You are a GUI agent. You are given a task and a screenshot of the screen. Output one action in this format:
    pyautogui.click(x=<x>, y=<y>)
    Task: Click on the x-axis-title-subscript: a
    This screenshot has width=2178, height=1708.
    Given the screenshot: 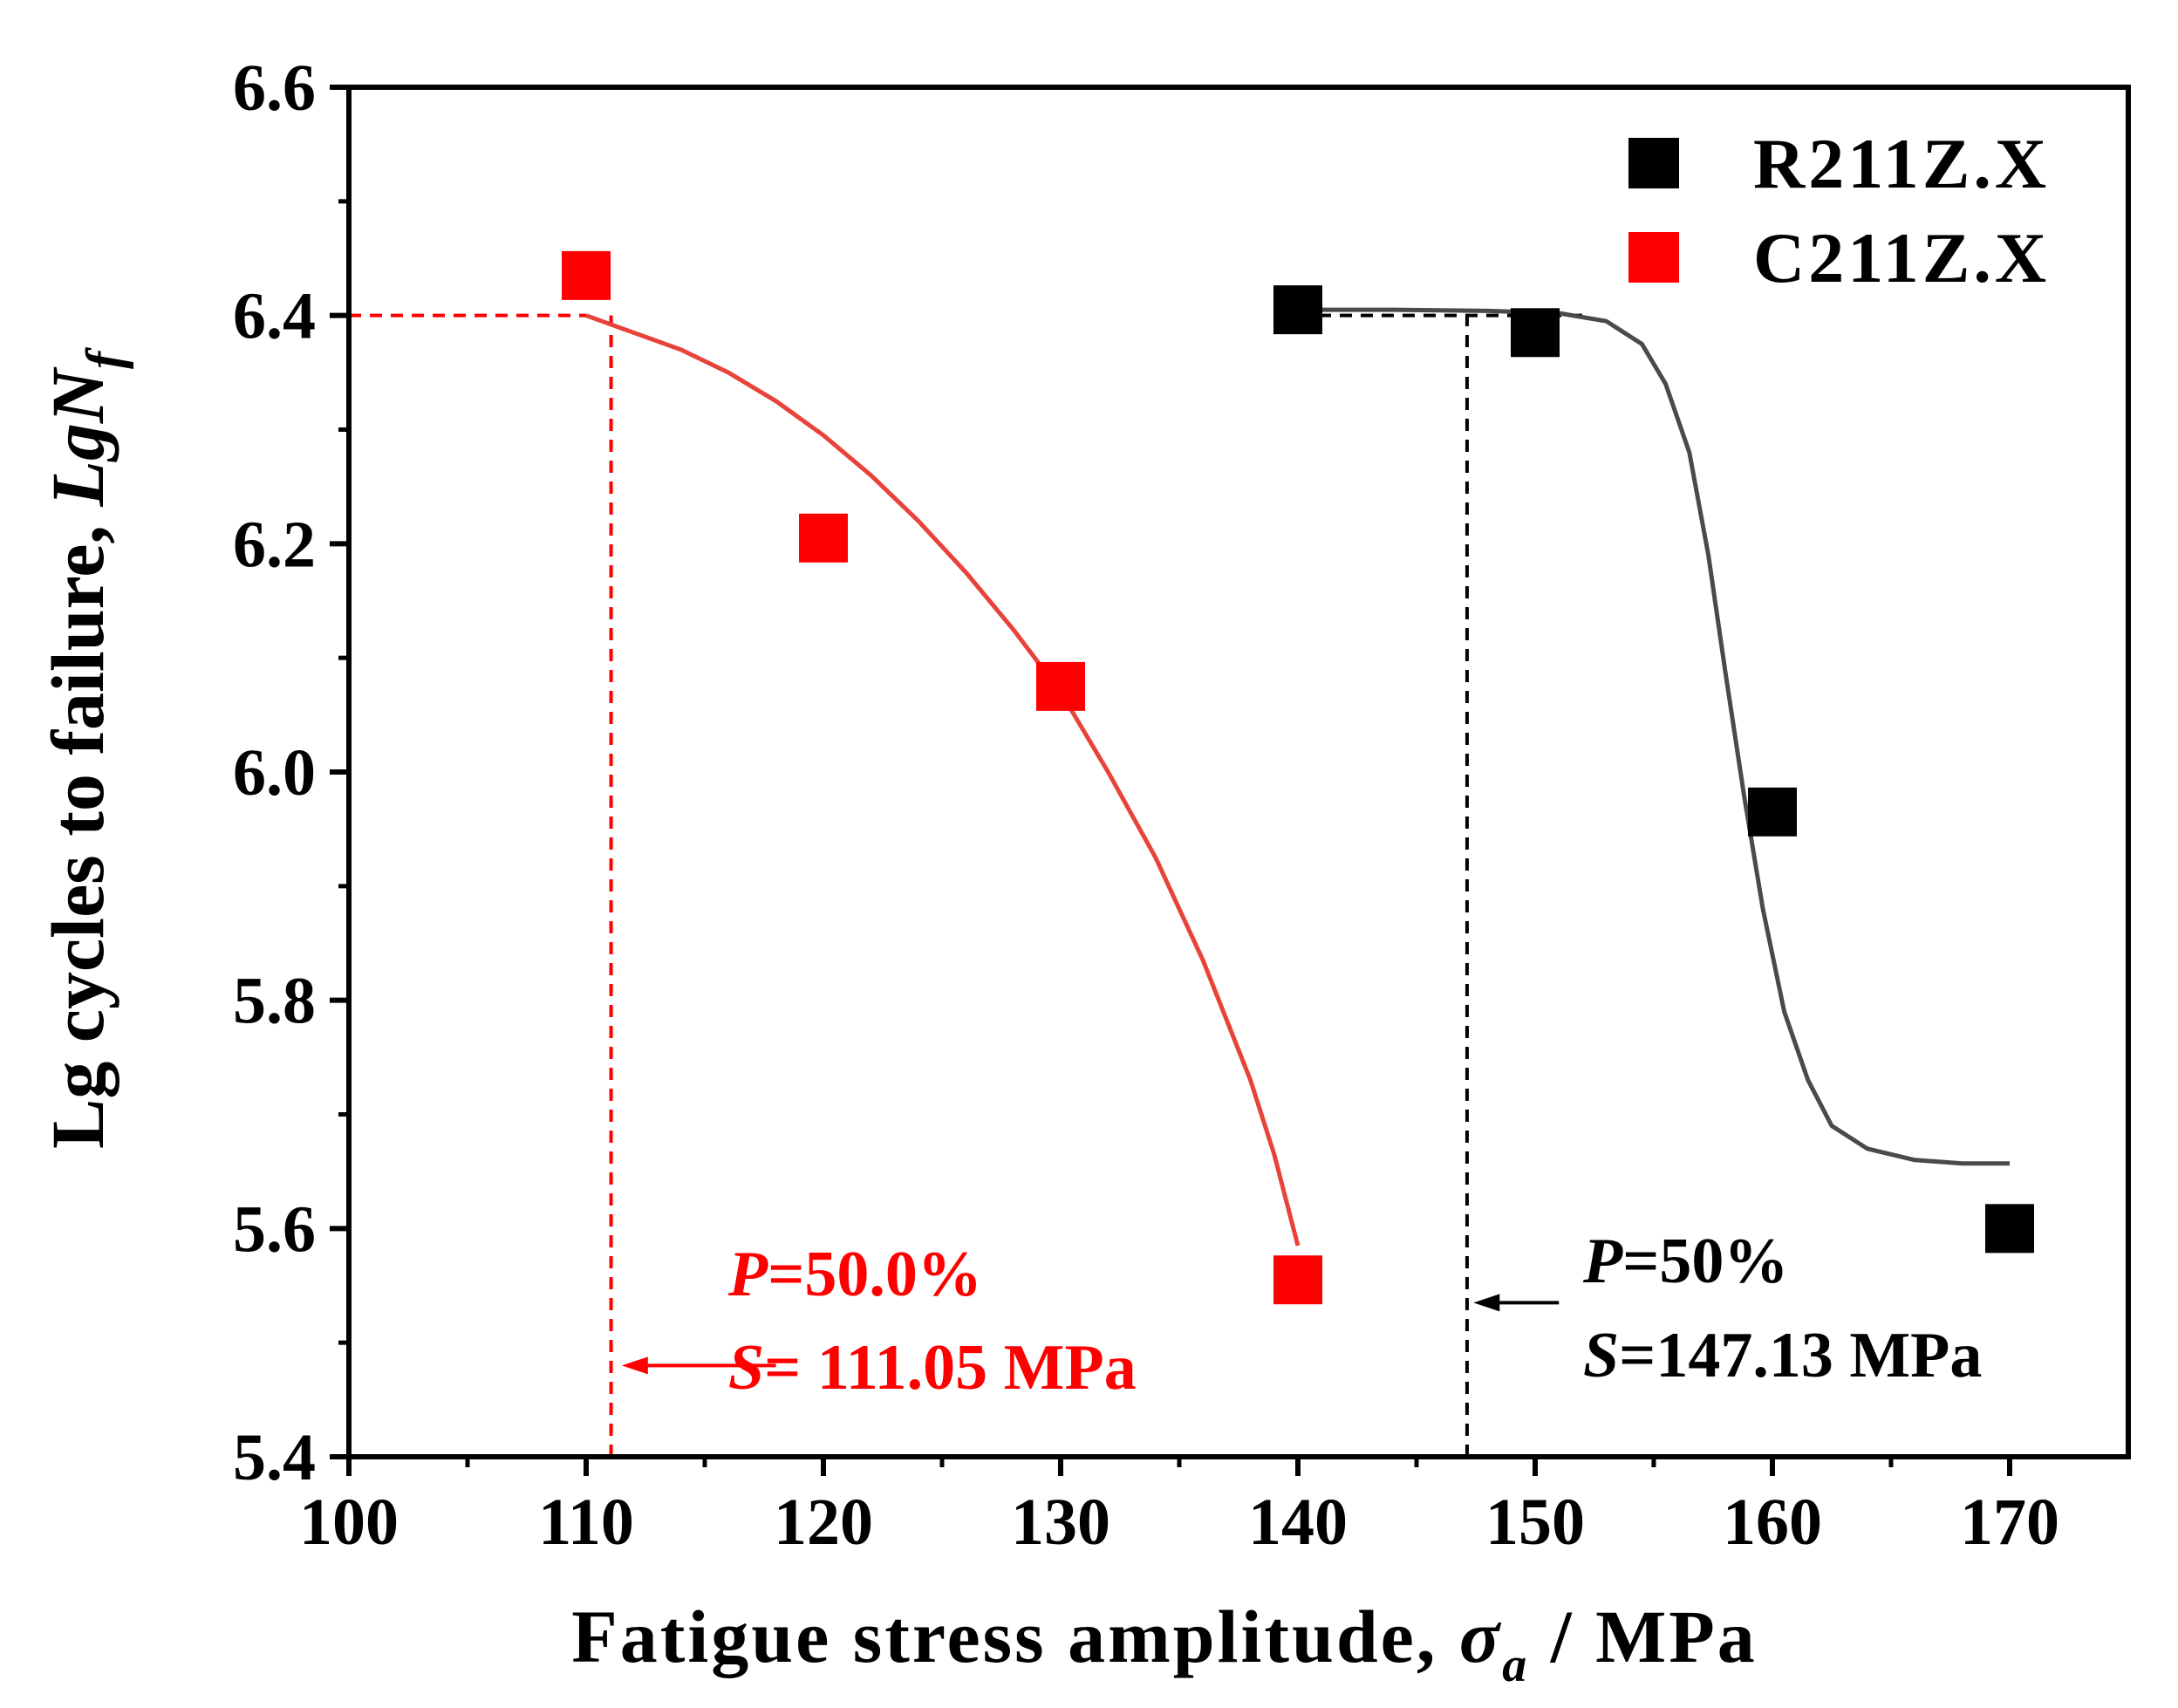 What is the action you would take?
    pyautogui.click(x=1515, y=1665)
    